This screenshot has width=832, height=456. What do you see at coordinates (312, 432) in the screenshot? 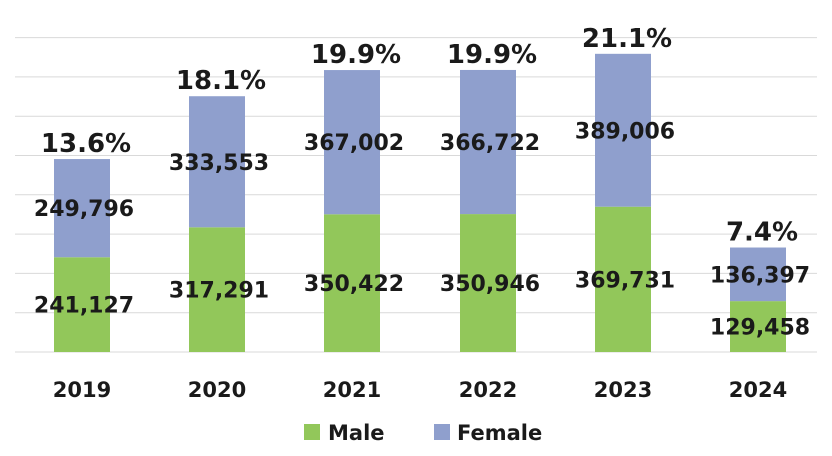
I see `legend-swatch-male` at bounding box center [312, 432].